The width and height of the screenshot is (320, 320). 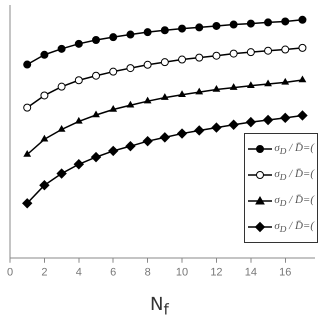 What do you see at coordinates (285, 272) in the screenshot?
I see `x-tick-label: 16` at bounding box center [285, 272].